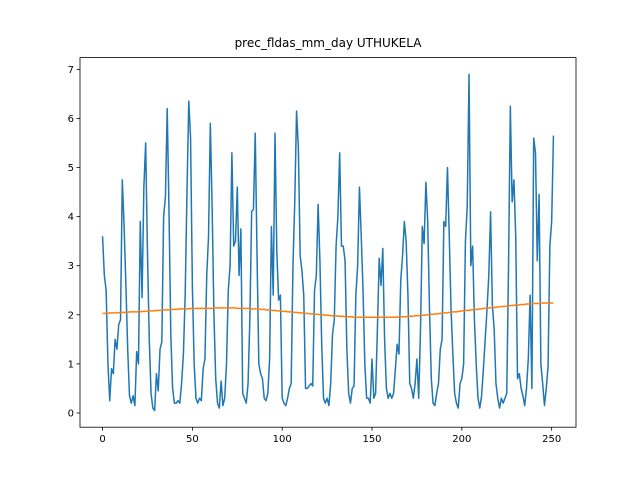 This screenshot has width=640, height=480. What do you see at coordinates (461, 439) in the screenshot?
I see `x-tick-label: 200` at bounding box center [461, 439].